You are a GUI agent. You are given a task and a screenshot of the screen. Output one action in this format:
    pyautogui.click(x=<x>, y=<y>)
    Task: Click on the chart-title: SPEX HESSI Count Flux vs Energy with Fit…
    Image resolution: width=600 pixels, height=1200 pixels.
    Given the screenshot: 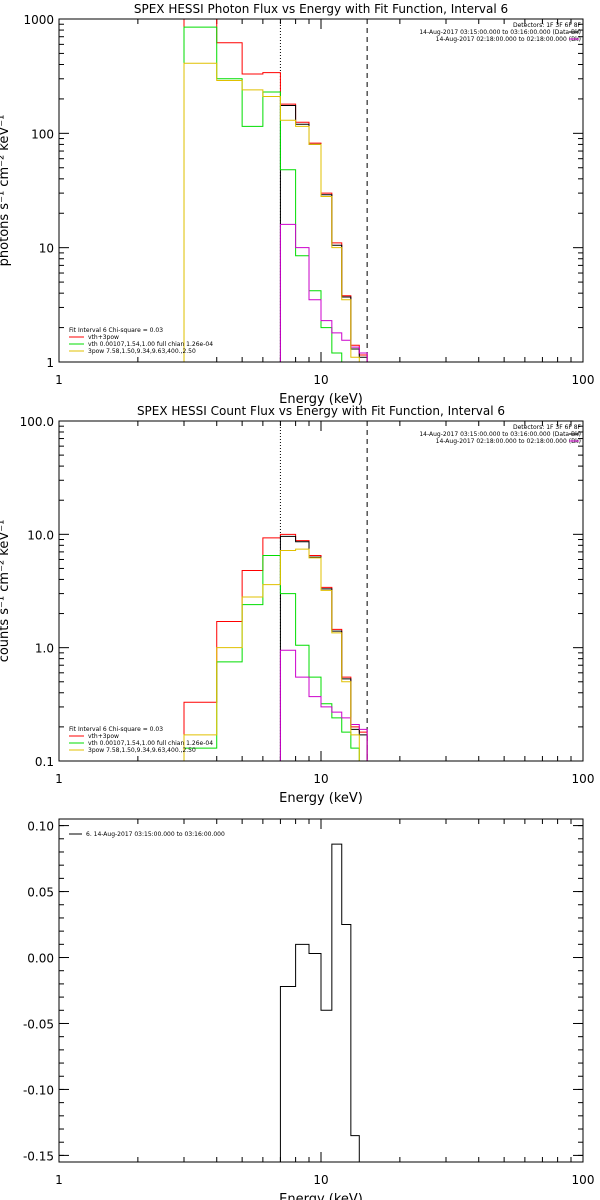 What is the action you would take?
    pyautogui.click(x=321, y=411)
    